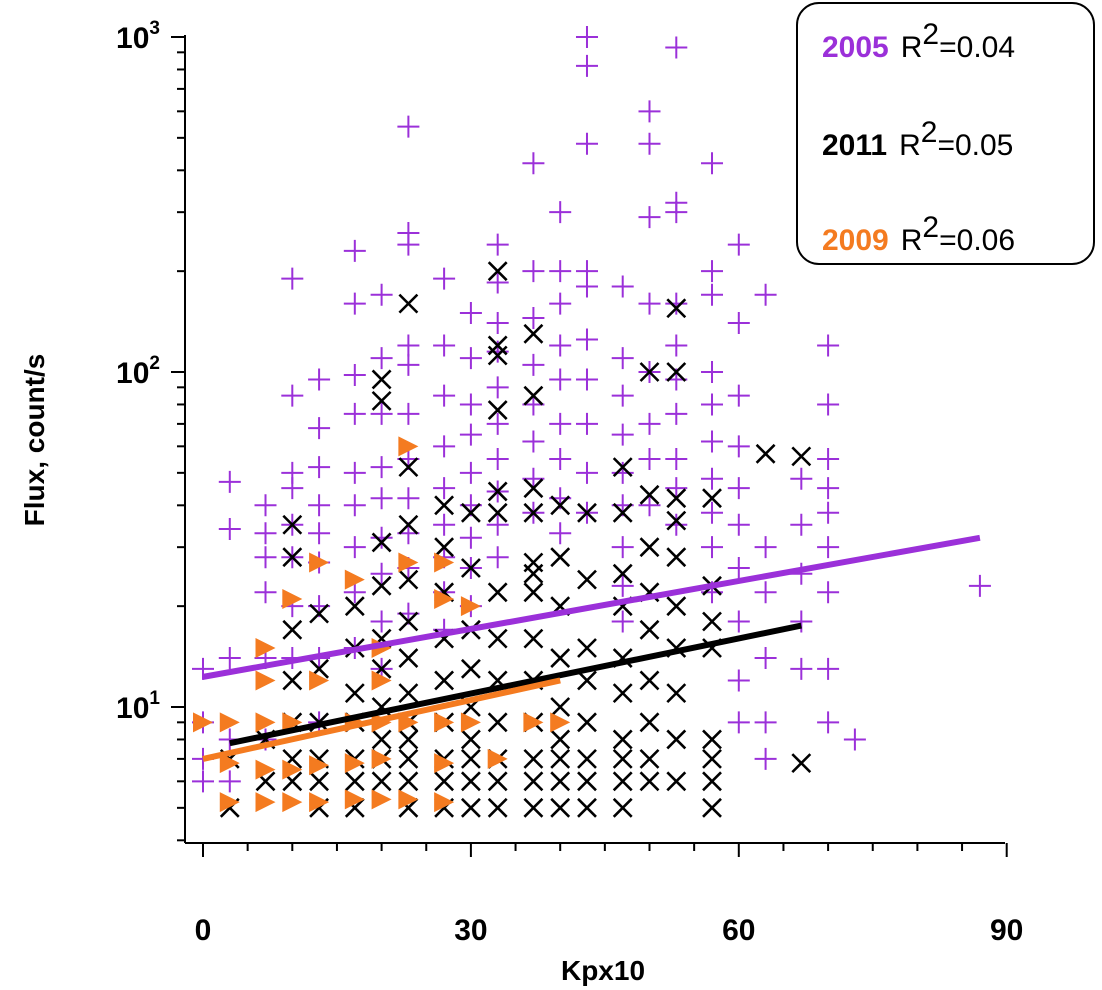 The image size is (1102, 990). Describe the element at coordinates (917, 139) in the screenshot. I see `legend-entry-2011: 2011 R2=0.05` at that location.